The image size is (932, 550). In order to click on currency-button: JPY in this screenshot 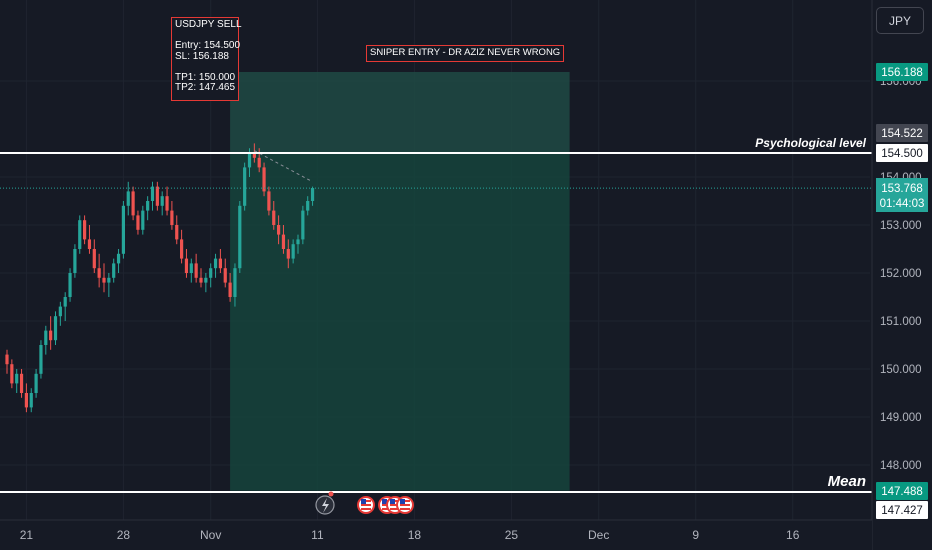, I will do `click(900, 20)`.